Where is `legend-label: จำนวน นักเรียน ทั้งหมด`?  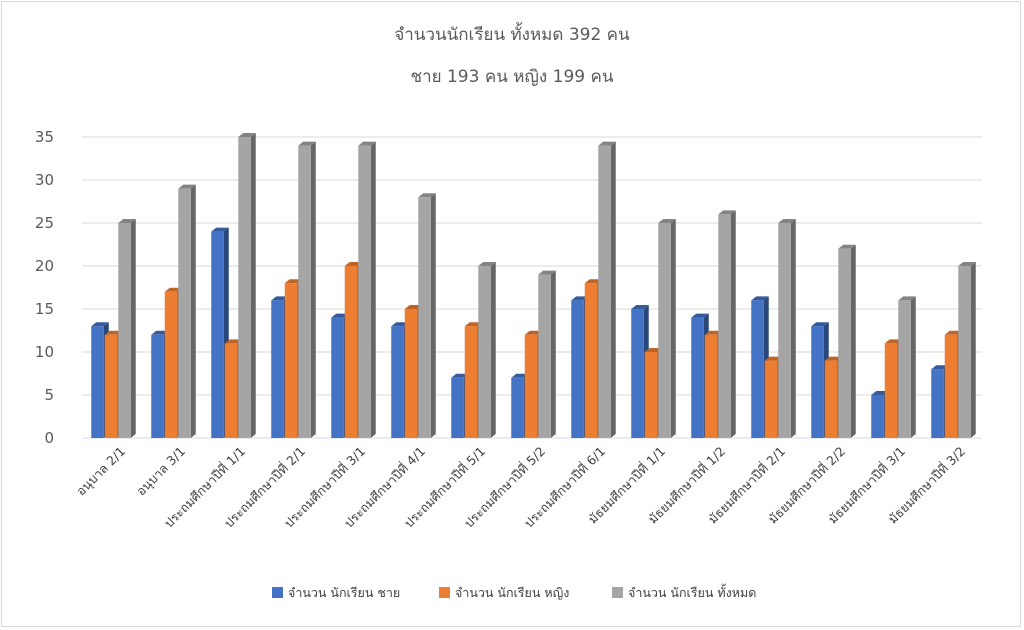
legend-label: จำนวน นักเรียน ทั้งหมด is located at coordinates (692, 591).